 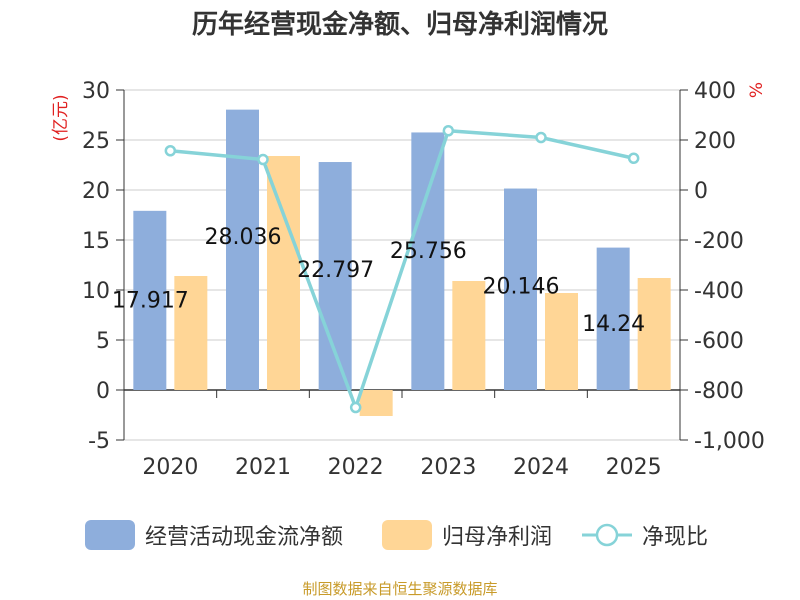 What do you see at coordinates (96, 291) in the screenshot?
I see `left-tick-label: 10` at bounding box center [96, 291].